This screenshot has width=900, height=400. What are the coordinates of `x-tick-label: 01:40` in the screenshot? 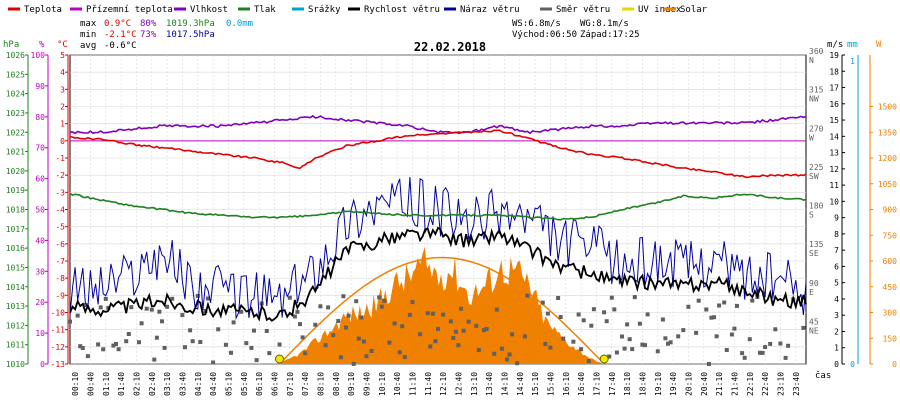 It's located at (121, 384).